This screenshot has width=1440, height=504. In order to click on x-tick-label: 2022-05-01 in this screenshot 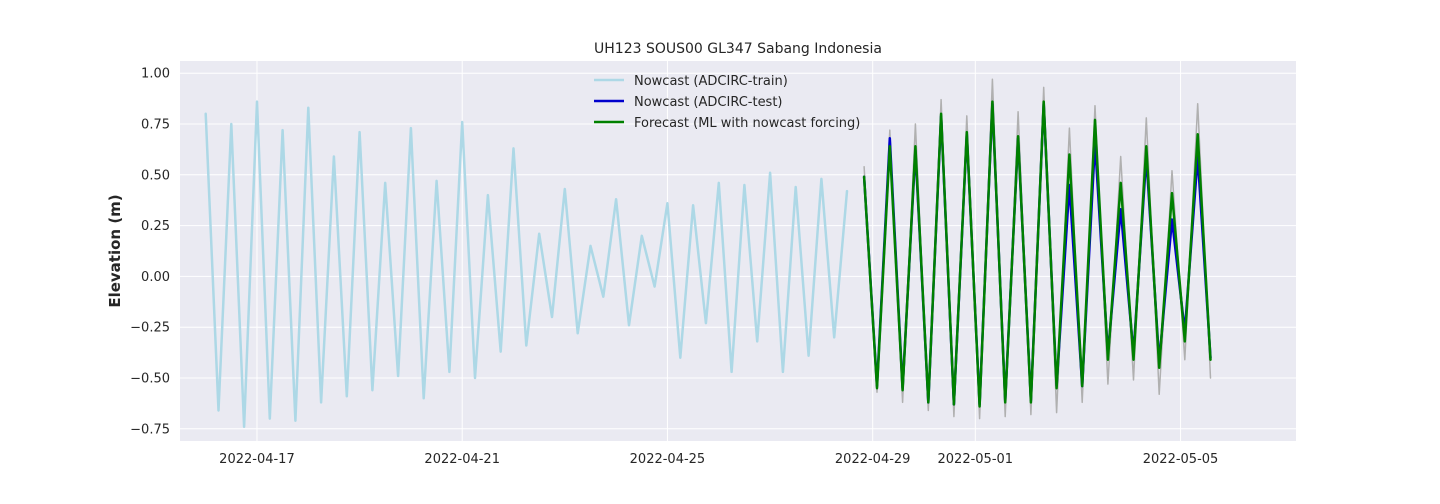, I will do `click(976, 459)`.